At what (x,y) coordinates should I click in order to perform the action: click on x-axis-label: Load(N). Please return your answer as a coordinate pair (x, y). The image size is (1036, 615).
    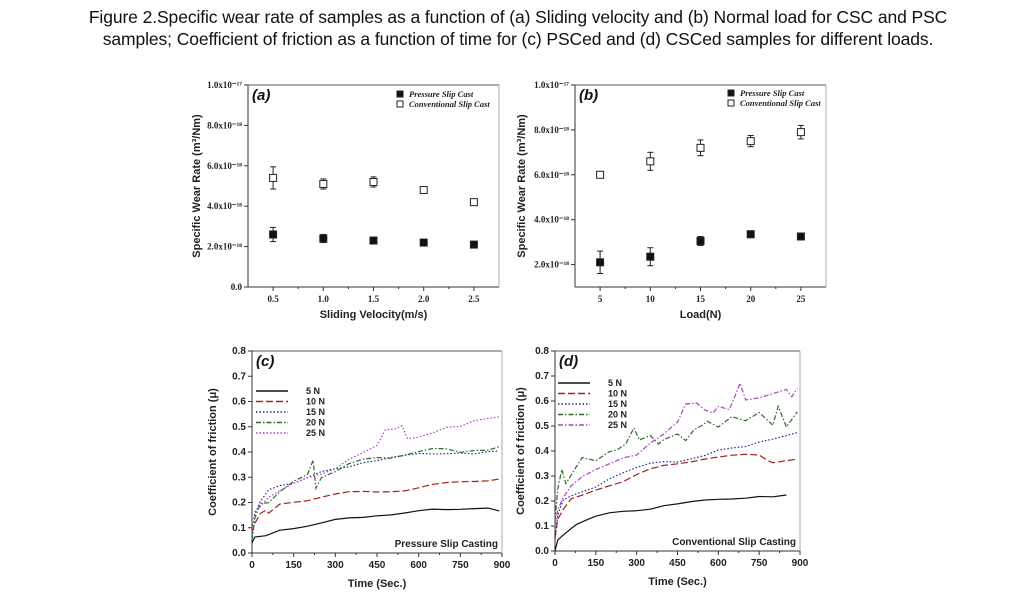
    Looking at the image, I should click on (701, 315).